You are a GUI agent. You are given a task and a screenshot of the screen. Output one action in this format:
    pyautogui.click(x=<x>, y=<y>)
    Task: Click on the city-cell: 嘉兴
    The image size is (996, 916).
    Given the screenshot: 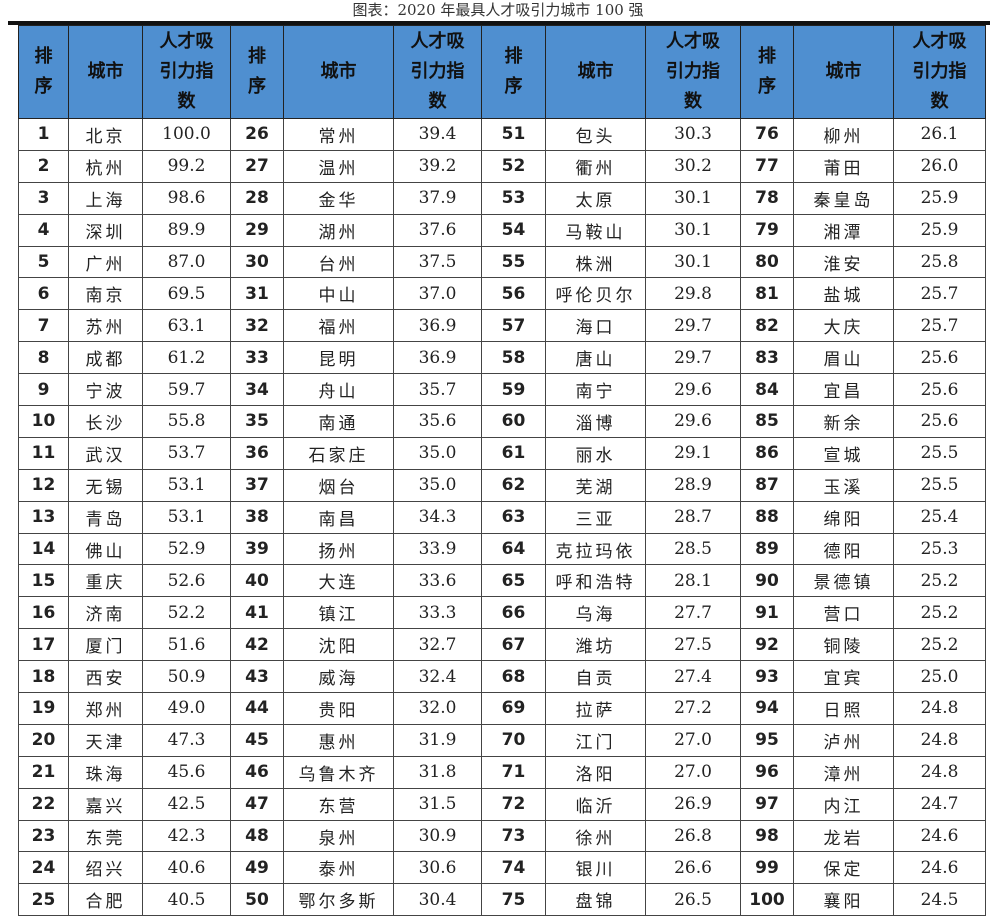 What is the action you would take?
    pyautogui.click(x=105, y=804)
    